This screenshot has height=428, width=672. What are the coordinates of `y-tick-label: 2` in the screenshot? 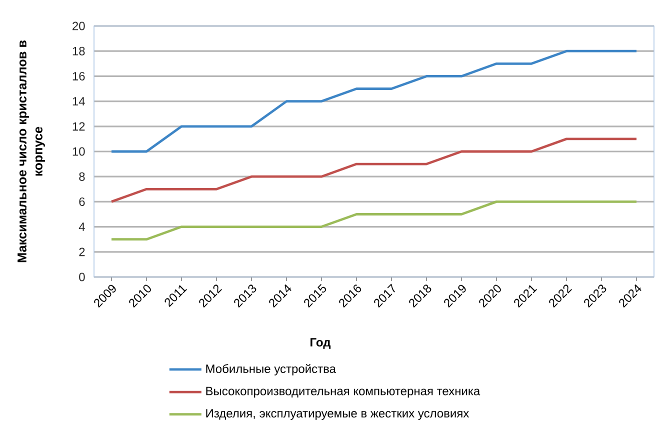 It's located at (82, 252).